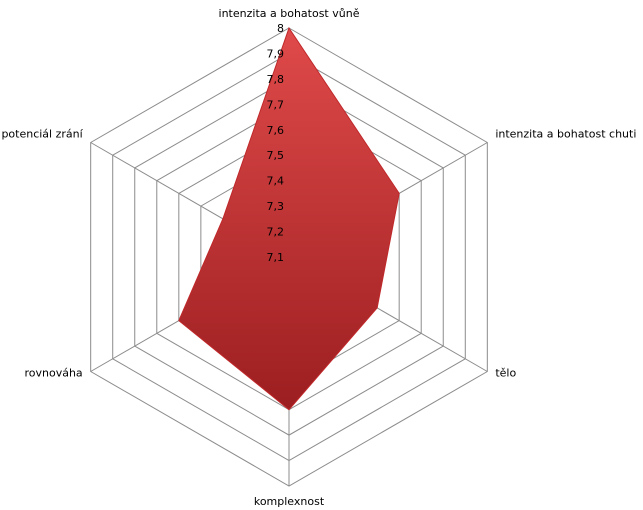  I want to click on tick-label: 7,3, so click(276, 206).